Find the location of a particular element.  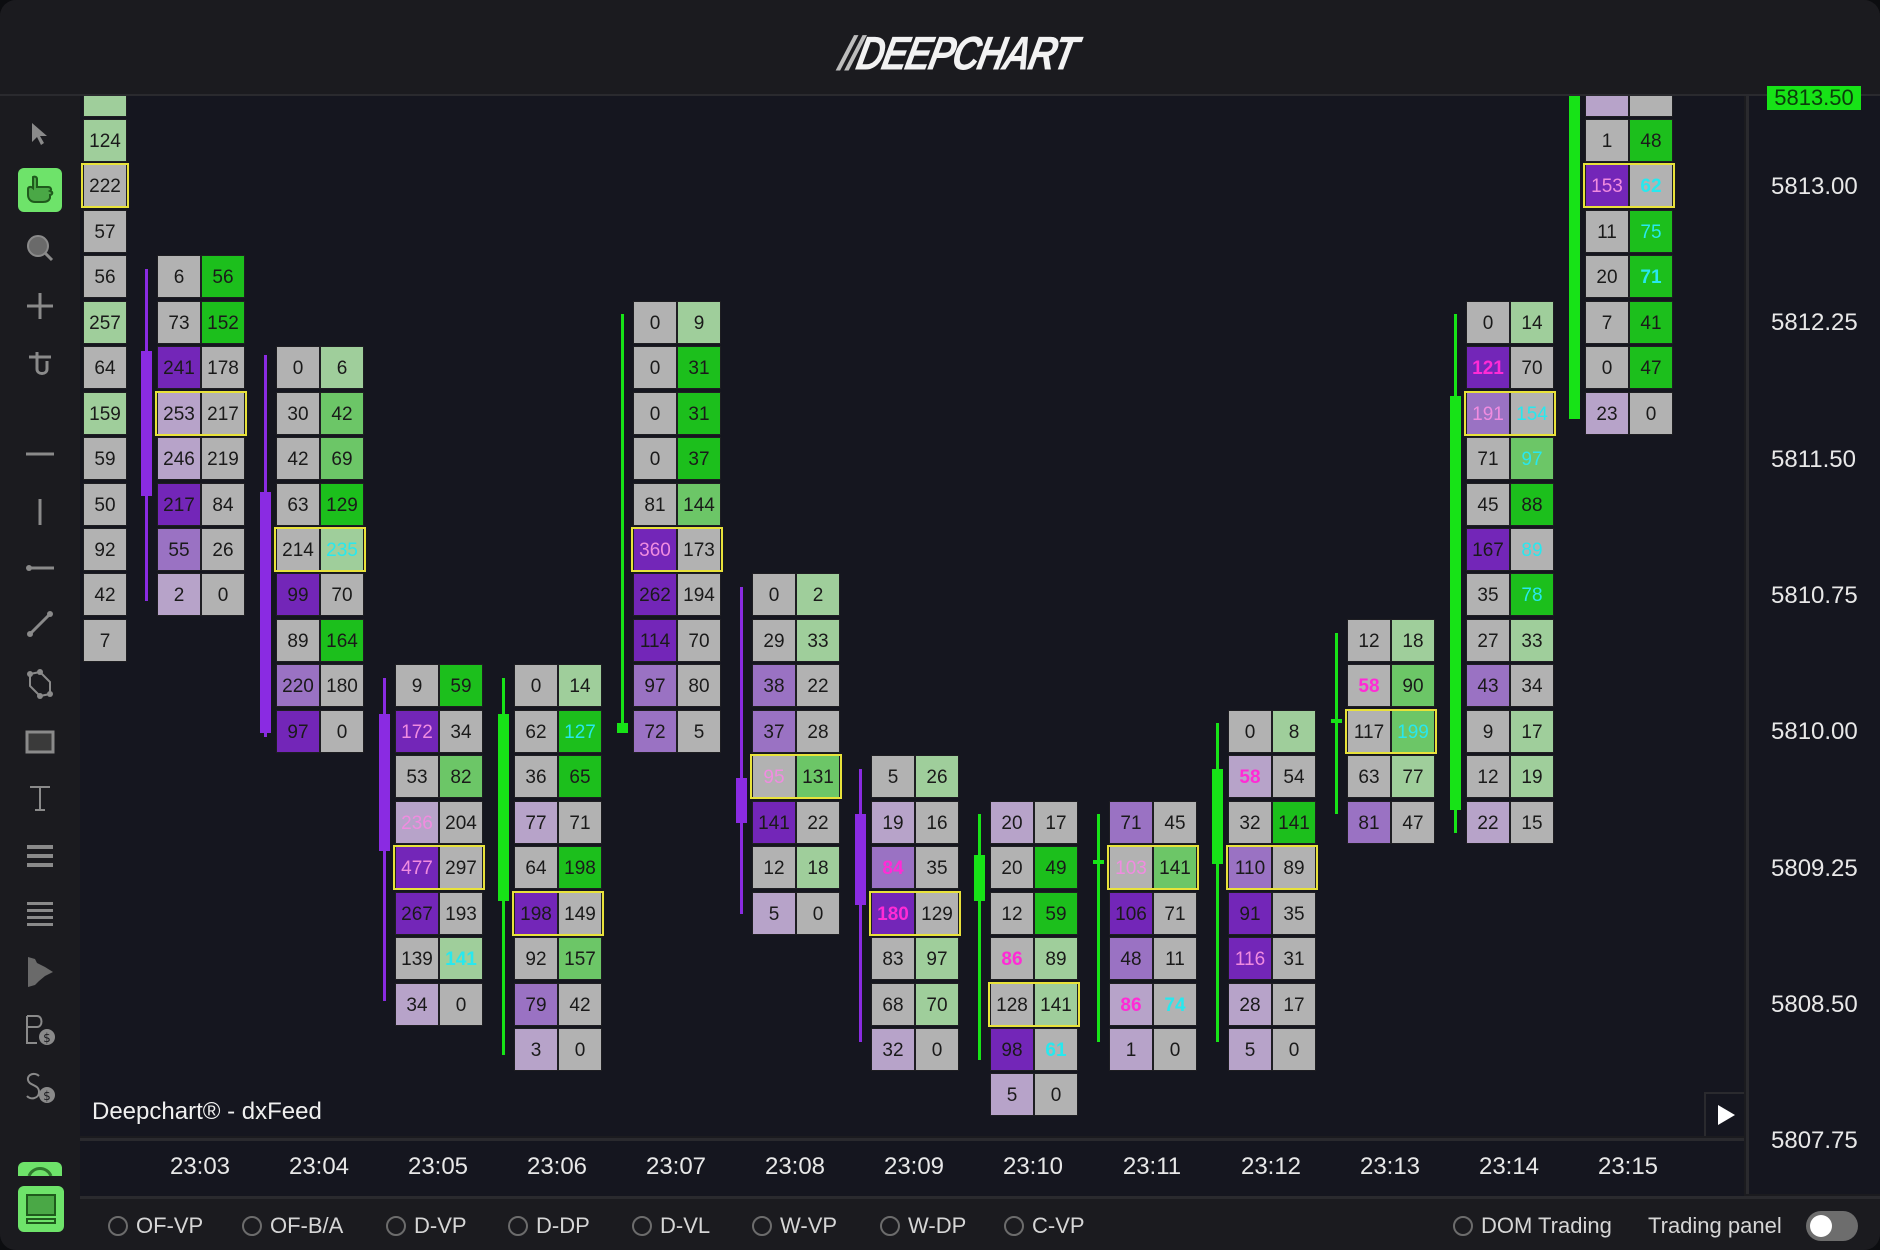

bid-volume-cell: 124 is located at coordinates (105, 140).